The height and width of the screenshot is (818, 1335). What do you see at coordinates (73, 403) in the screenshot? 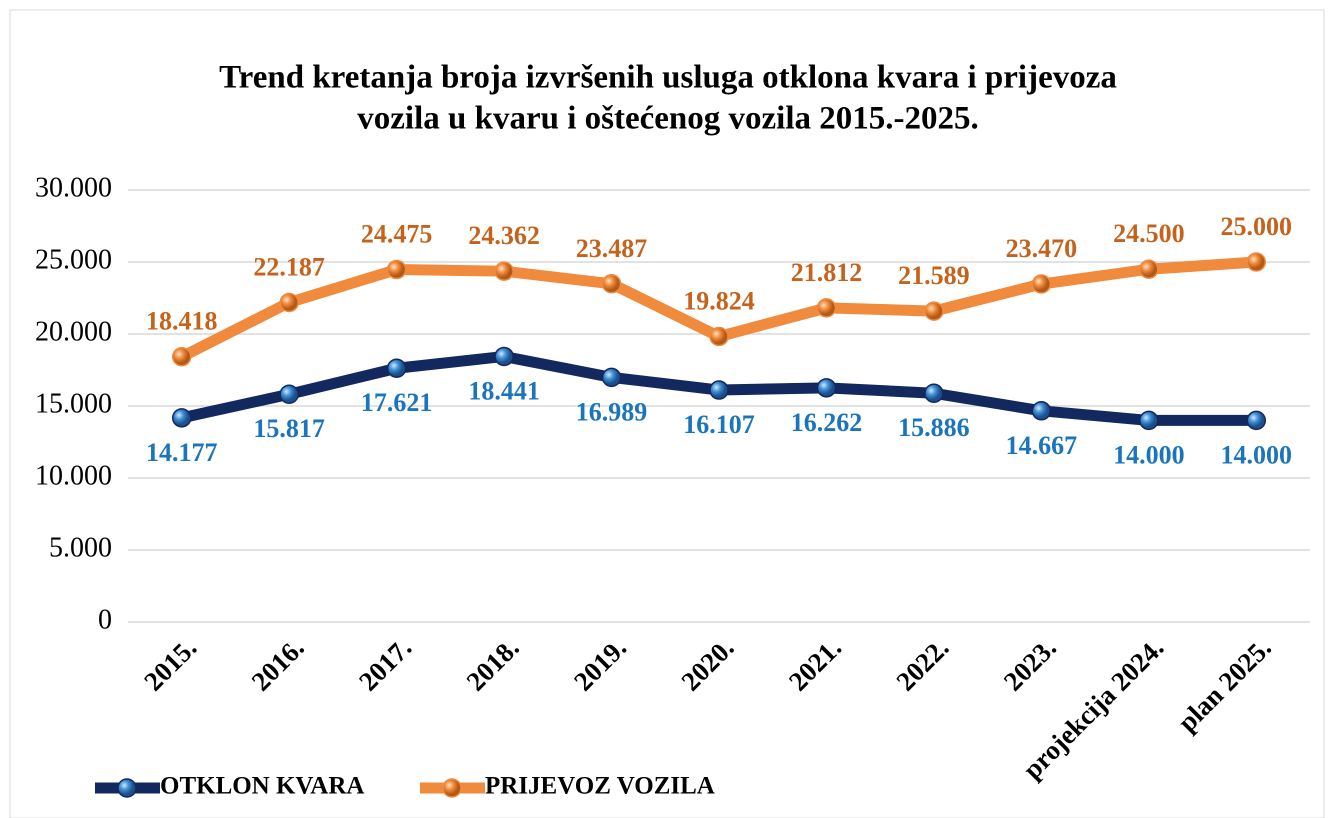
I see `y-tick-label: 15.000` at bounding box center [73, 403].